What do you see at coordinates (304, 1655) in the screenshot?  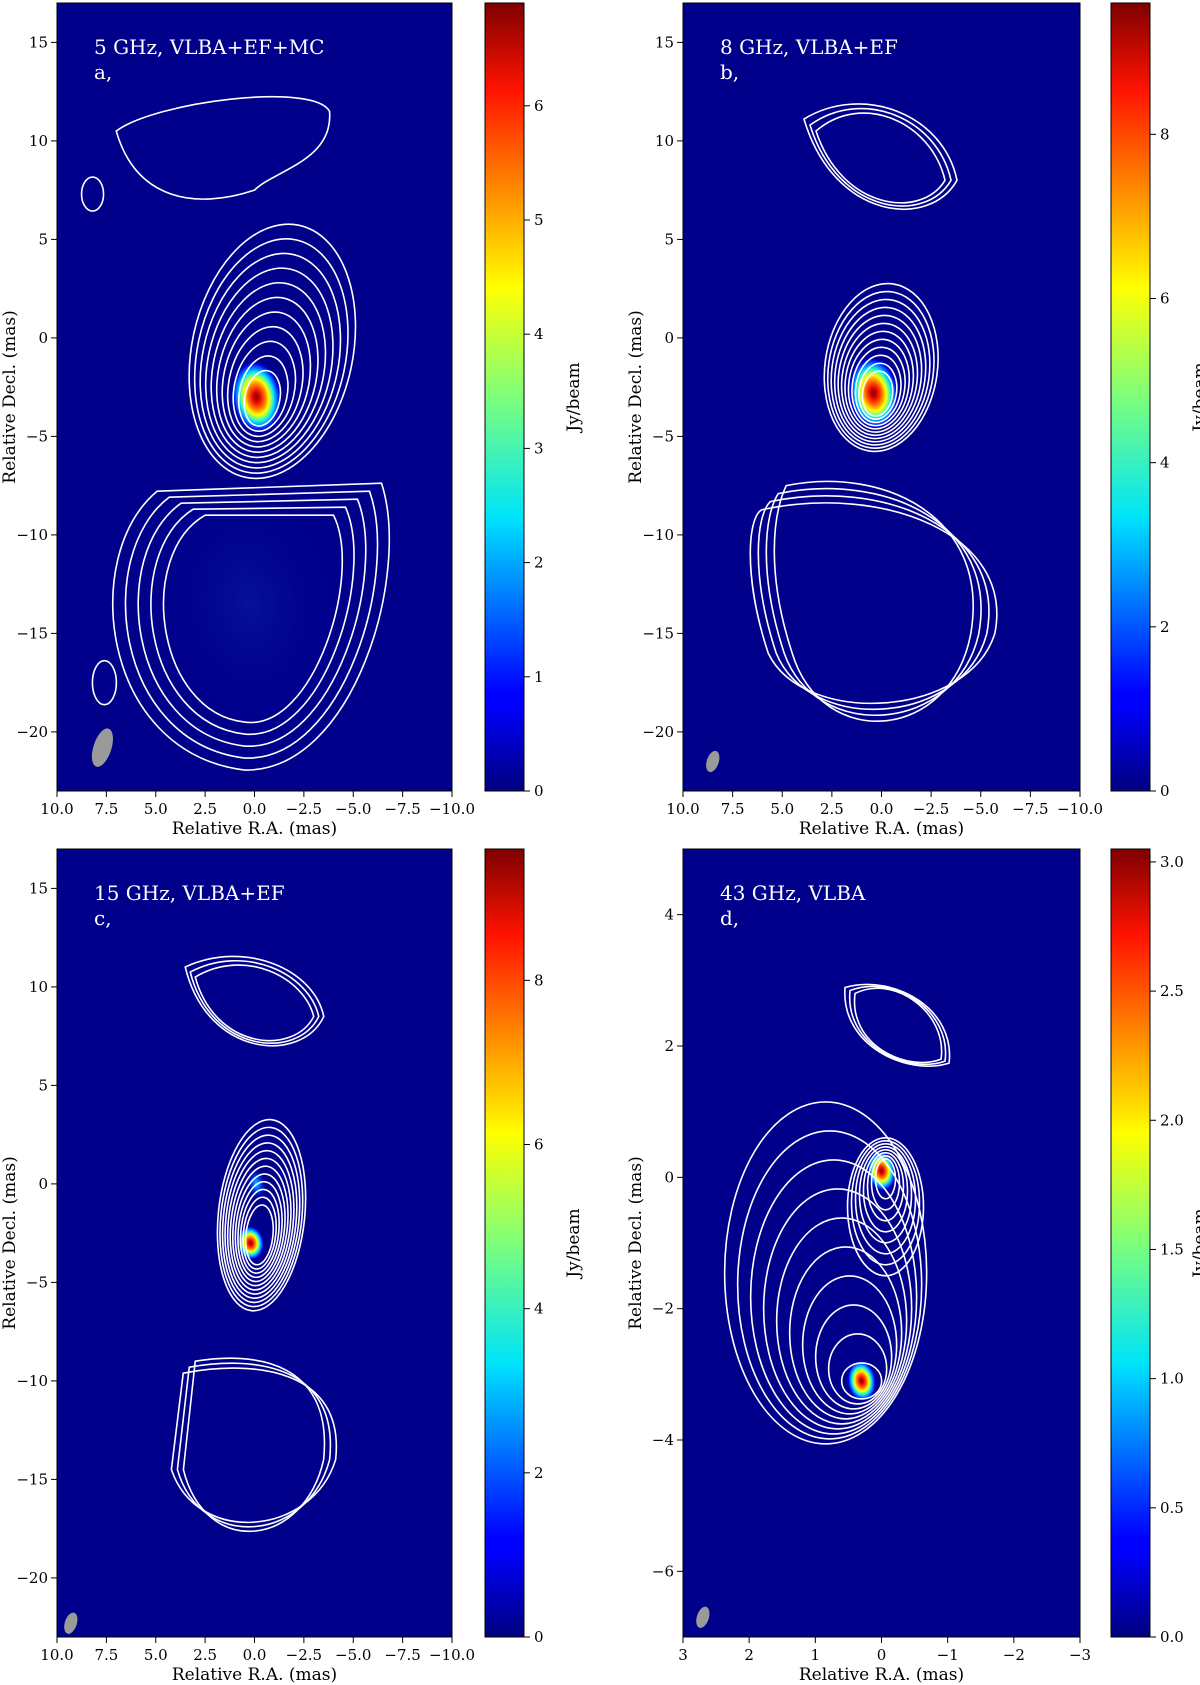 I see `x-tick-label: −2.5` at bounding box center [304, 1655].